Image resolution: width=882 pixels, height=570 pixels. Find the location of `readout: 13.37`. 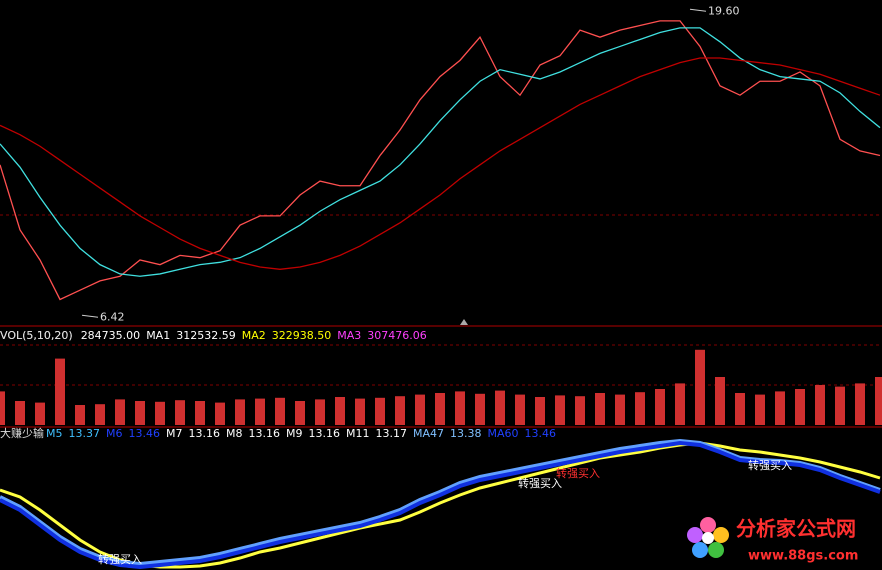

readout: 13.37 is located at coordinates (85, 433).